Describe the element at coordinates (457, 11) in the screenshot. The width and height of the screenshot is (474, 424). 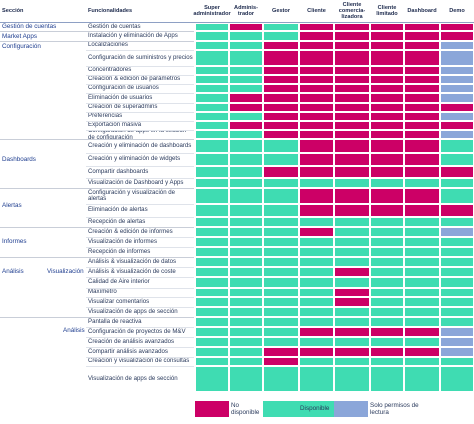
I see `header-role-demo: Demo` at that location.